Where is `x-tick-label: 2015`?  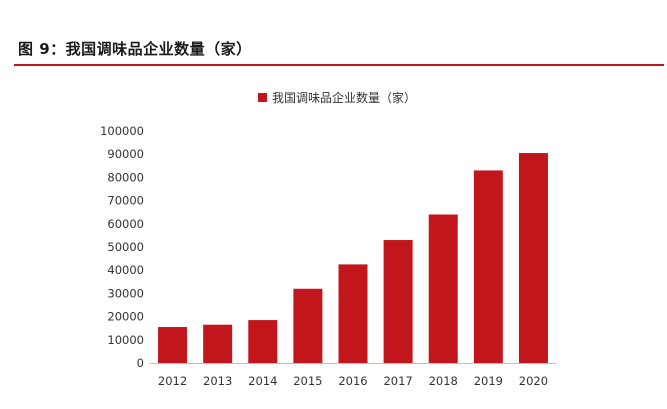
x-tick-label: 2015 is located at coordinates (307, 381).